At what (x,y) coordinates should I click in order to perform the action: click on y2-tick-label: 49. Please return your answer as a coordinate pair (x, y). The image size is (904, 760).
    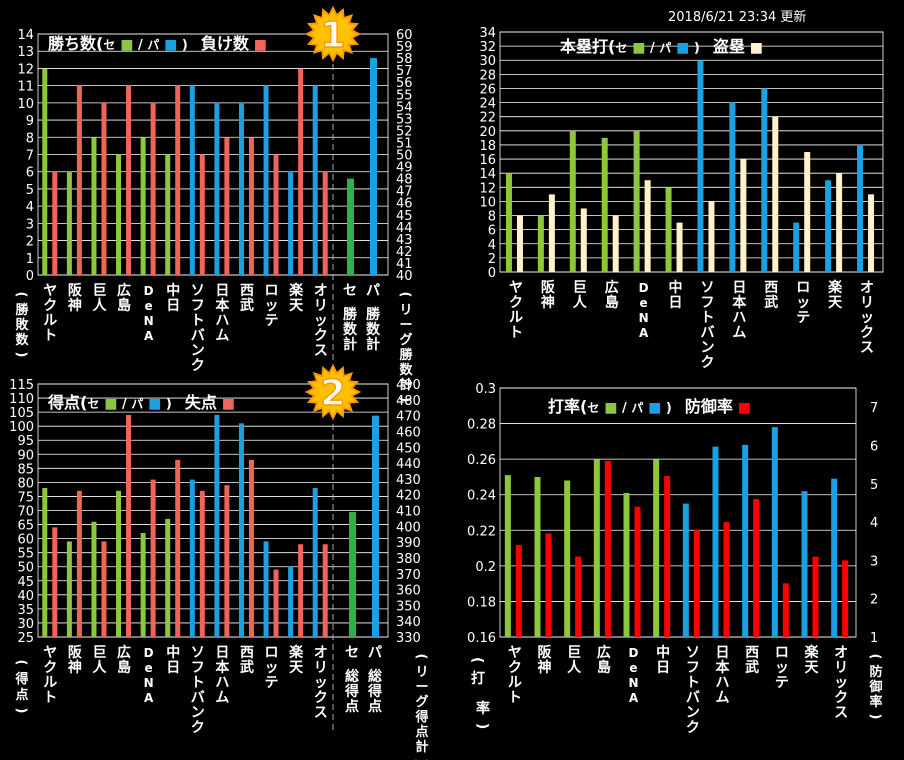
    Looking at the image, I should click on (404, 168).